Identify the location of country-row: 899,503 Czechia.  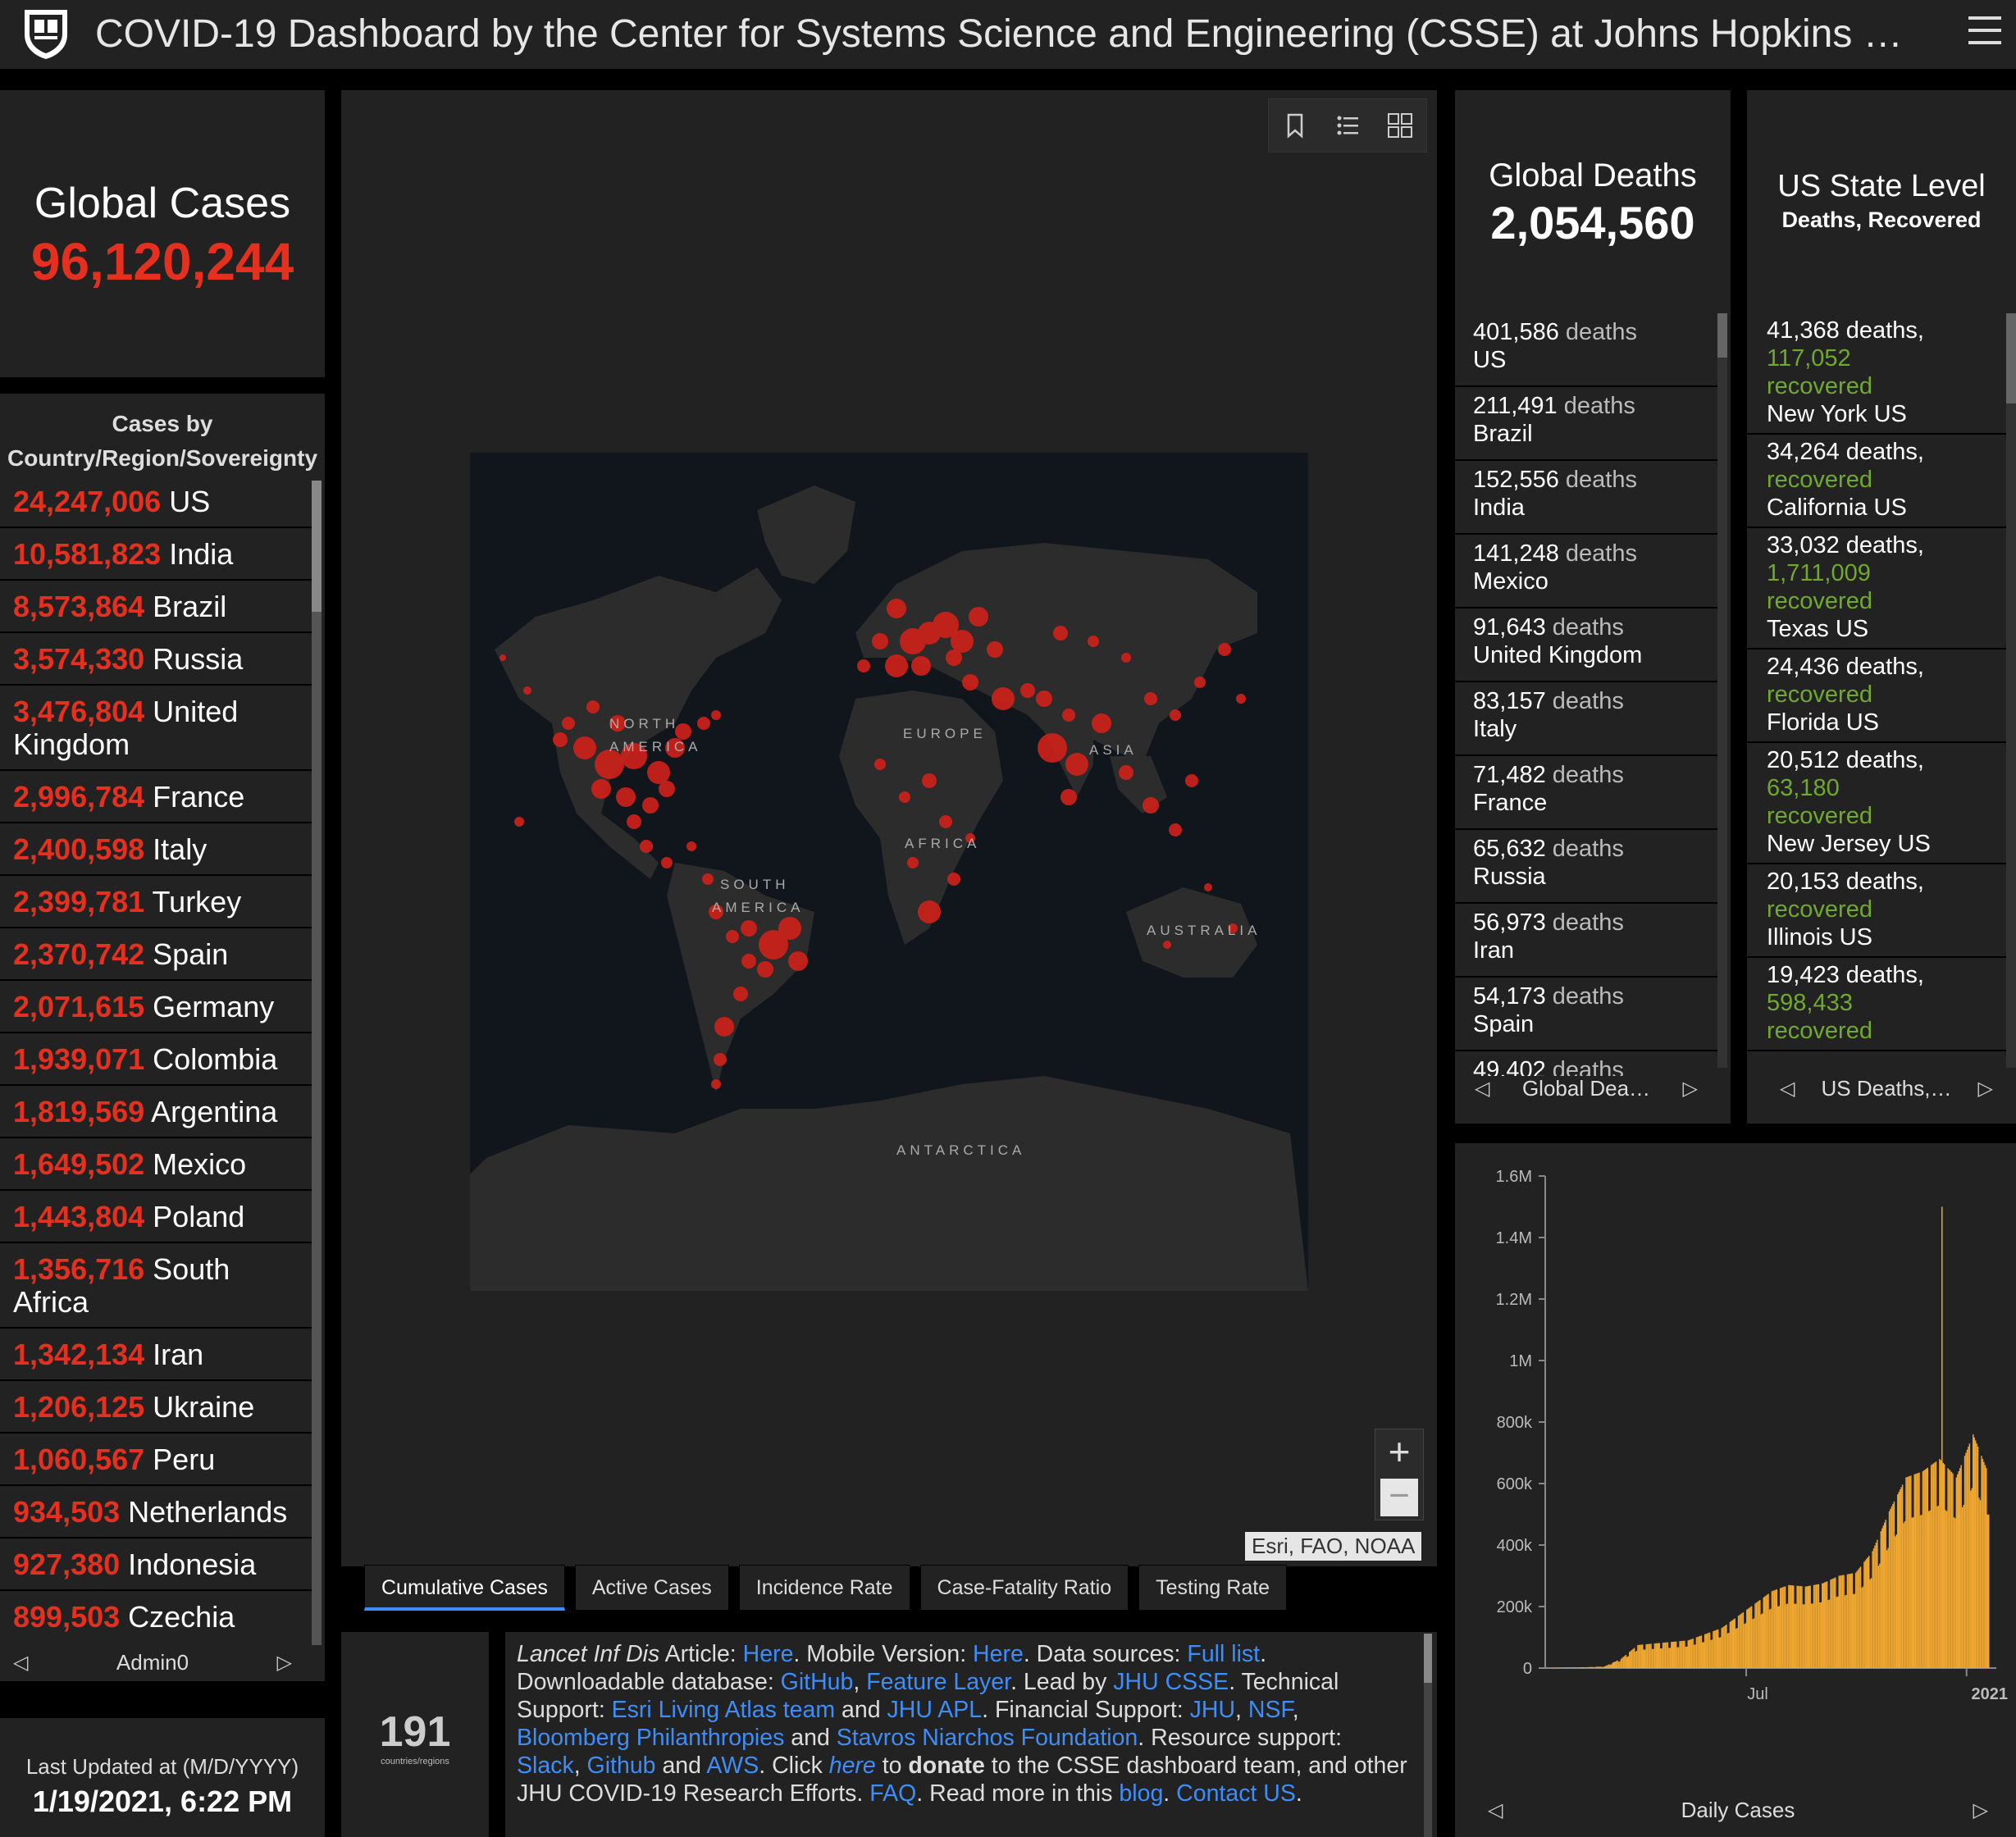
(156, 1616).